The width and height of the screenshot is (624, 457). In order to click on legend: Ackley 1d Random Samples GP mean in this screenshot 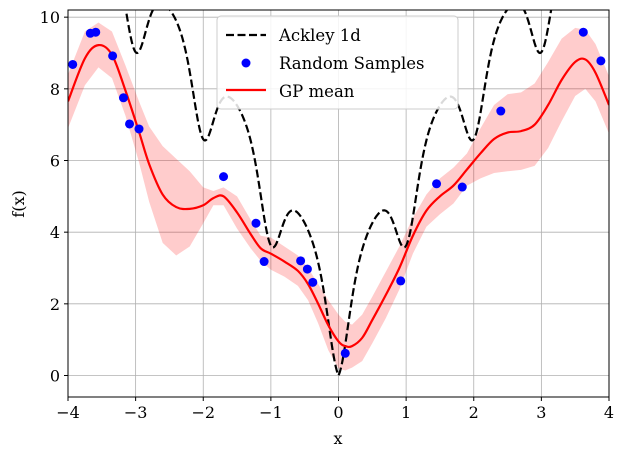, I will do `click(337, 62)`.